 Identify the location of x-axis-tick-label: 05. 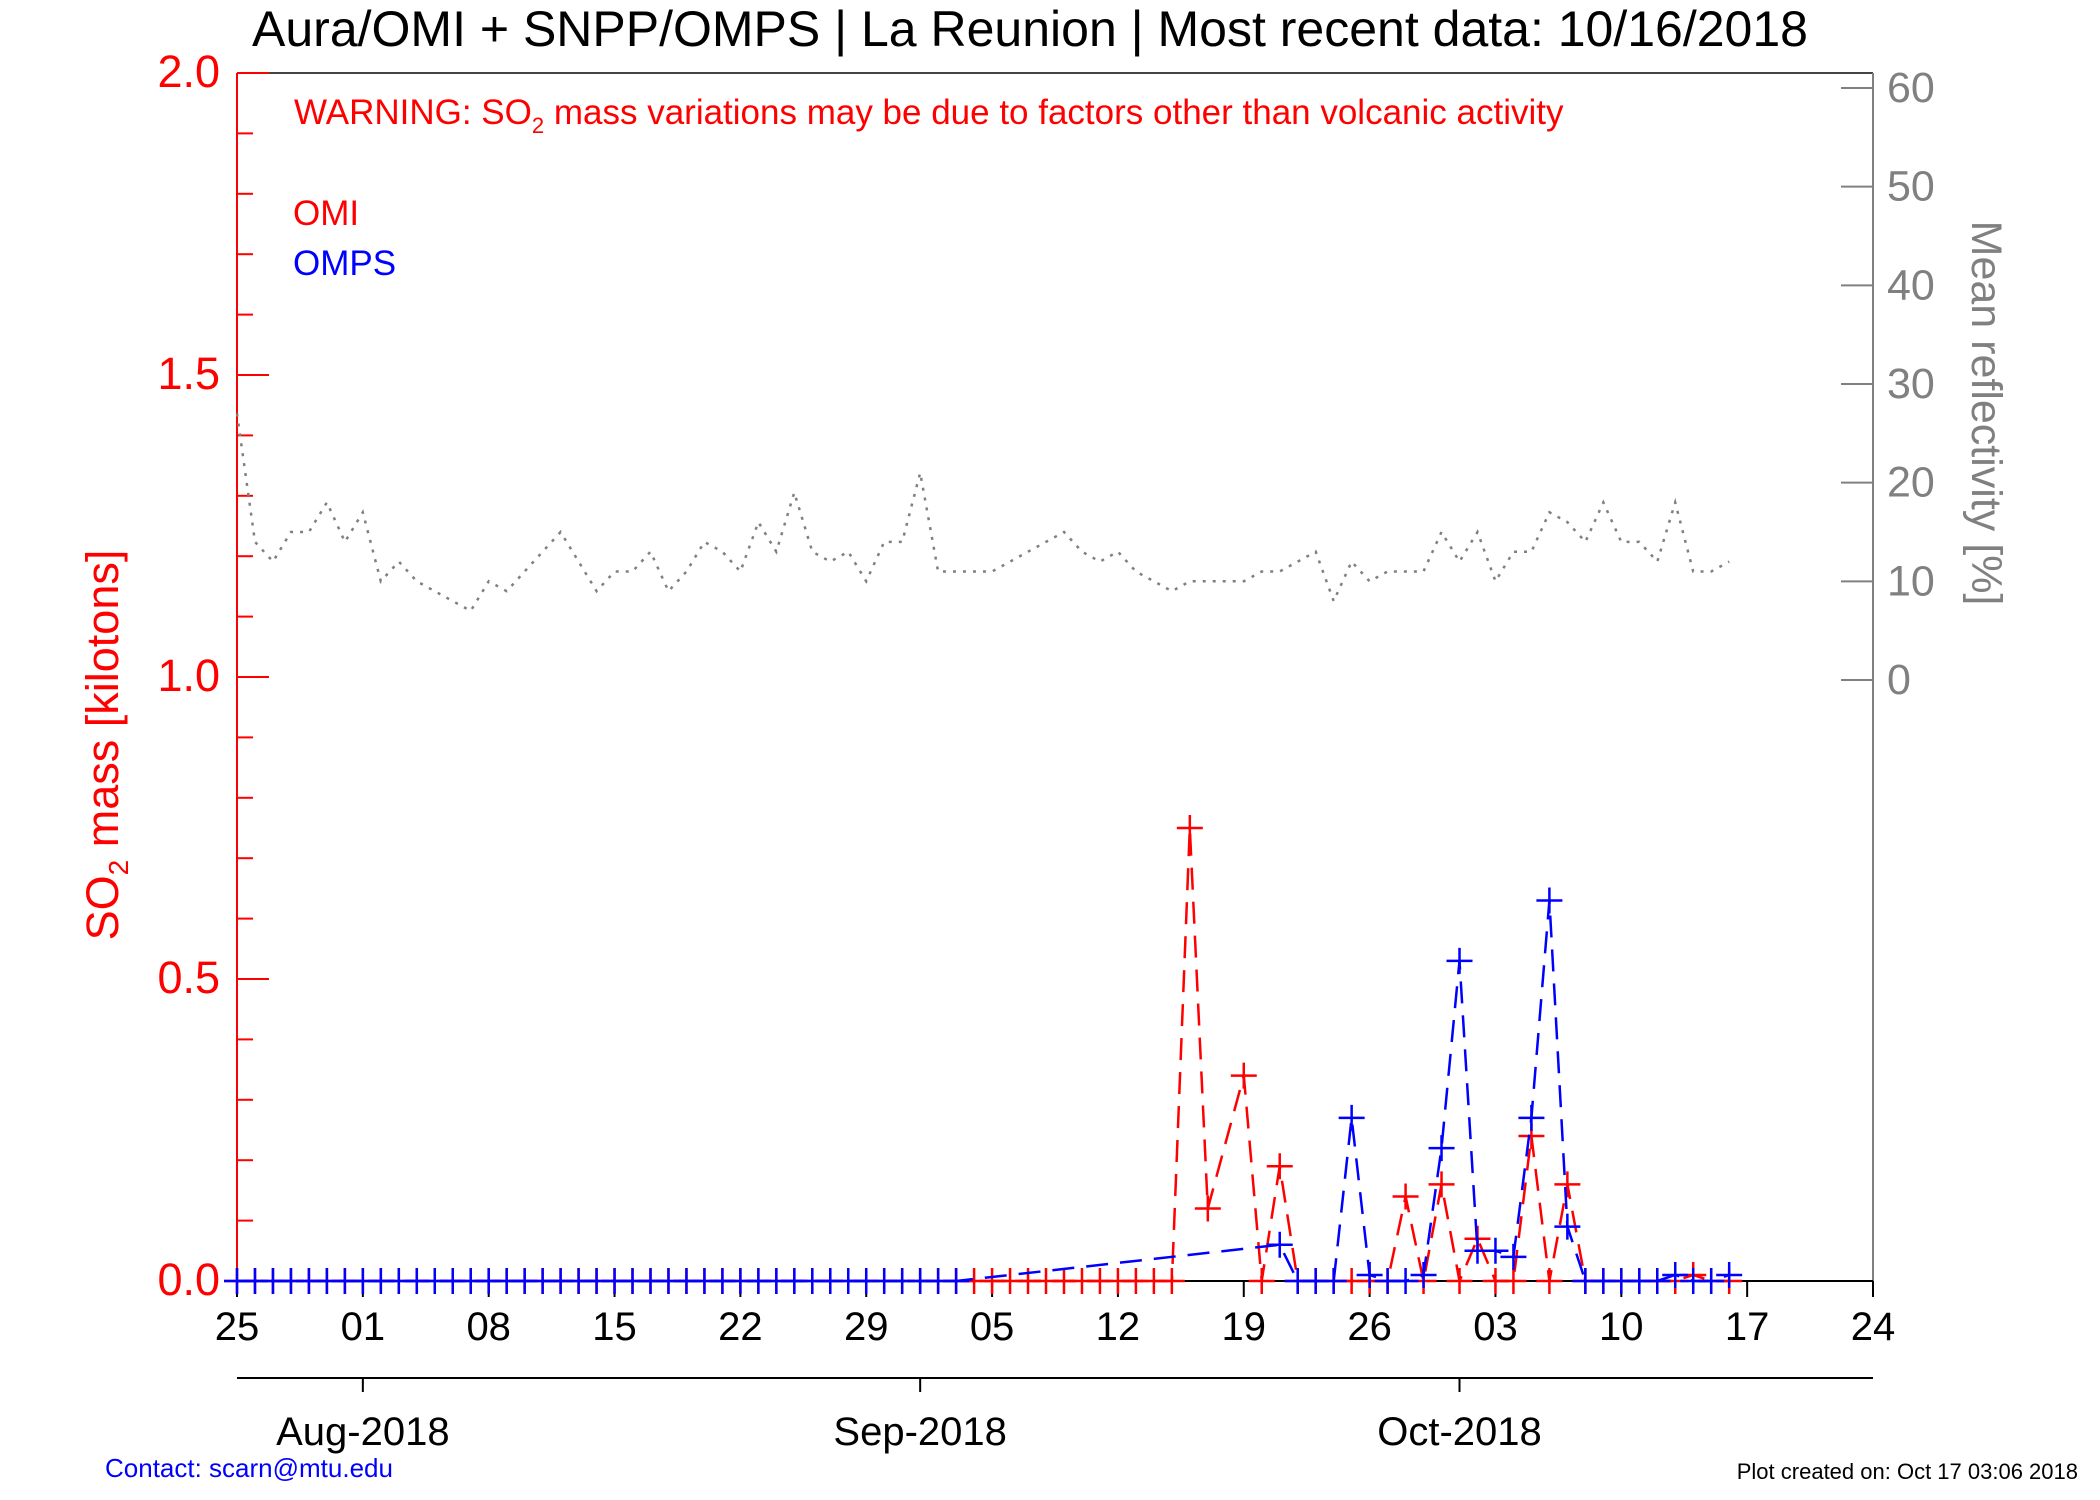
(992, 1327).